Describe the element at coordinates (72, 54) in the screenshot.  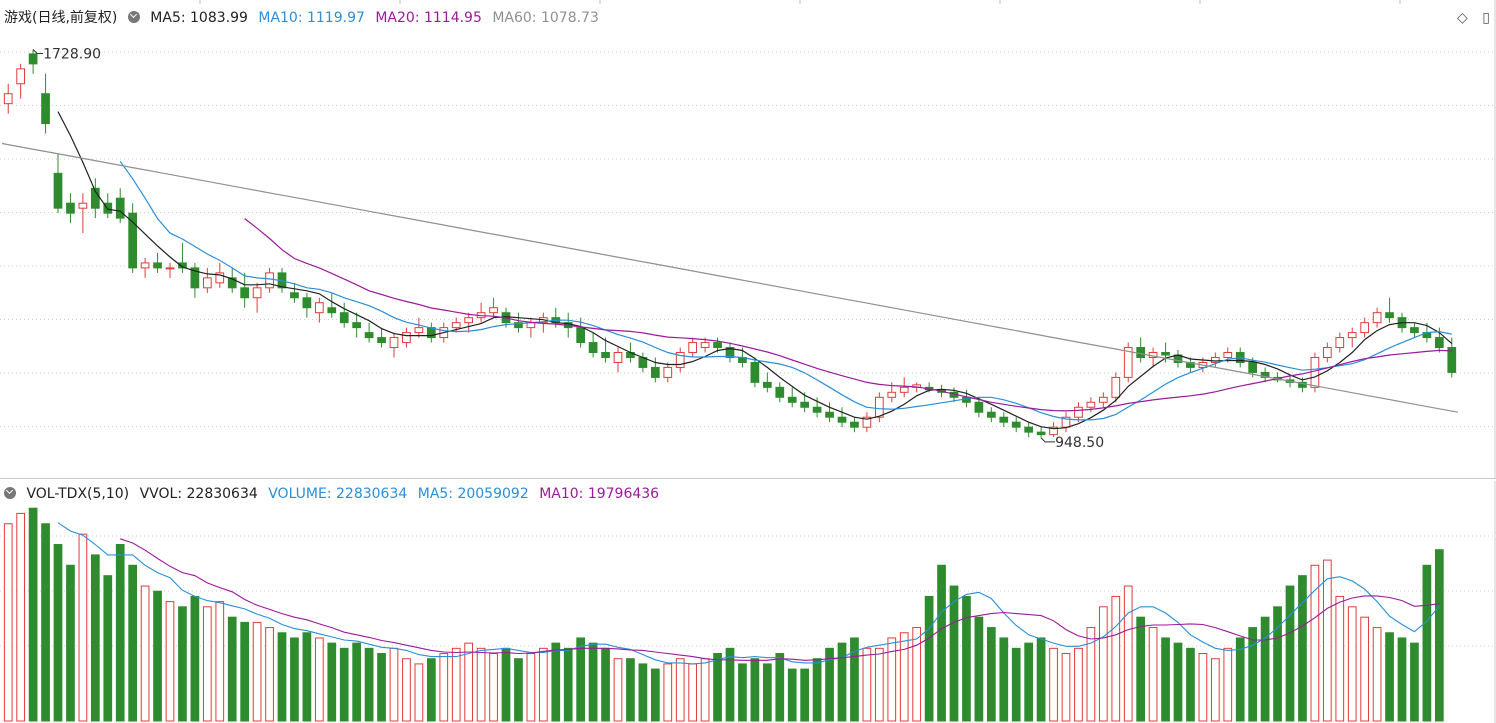
I see `high-label: 1728.90` at that location.